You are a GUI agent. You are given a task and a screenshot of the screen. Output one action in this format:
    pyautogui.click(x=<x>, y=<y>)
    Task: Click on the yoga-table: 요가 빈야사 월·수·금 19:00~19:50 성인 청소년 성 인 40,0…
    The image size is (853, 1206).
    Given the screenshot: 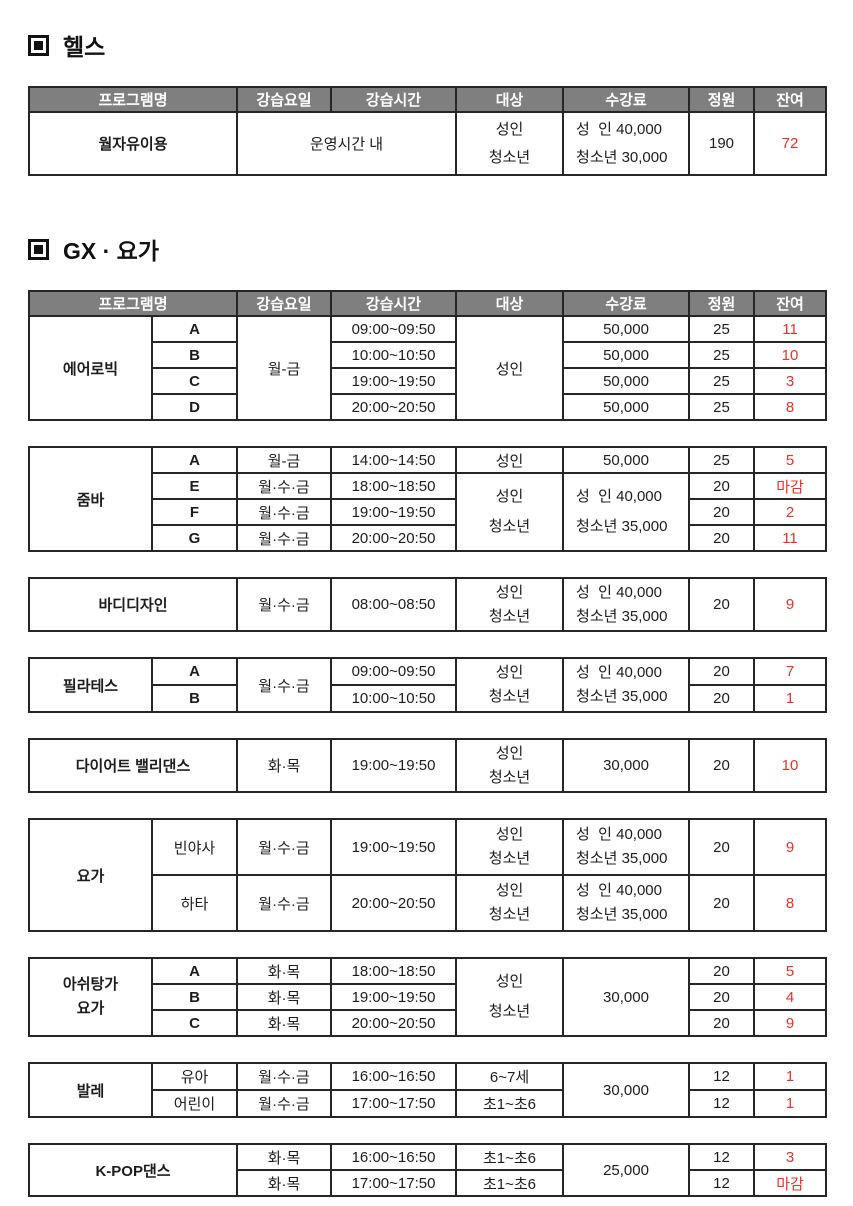 What is the action you would take?
    pyautogui.click(x=427, y=875)
    